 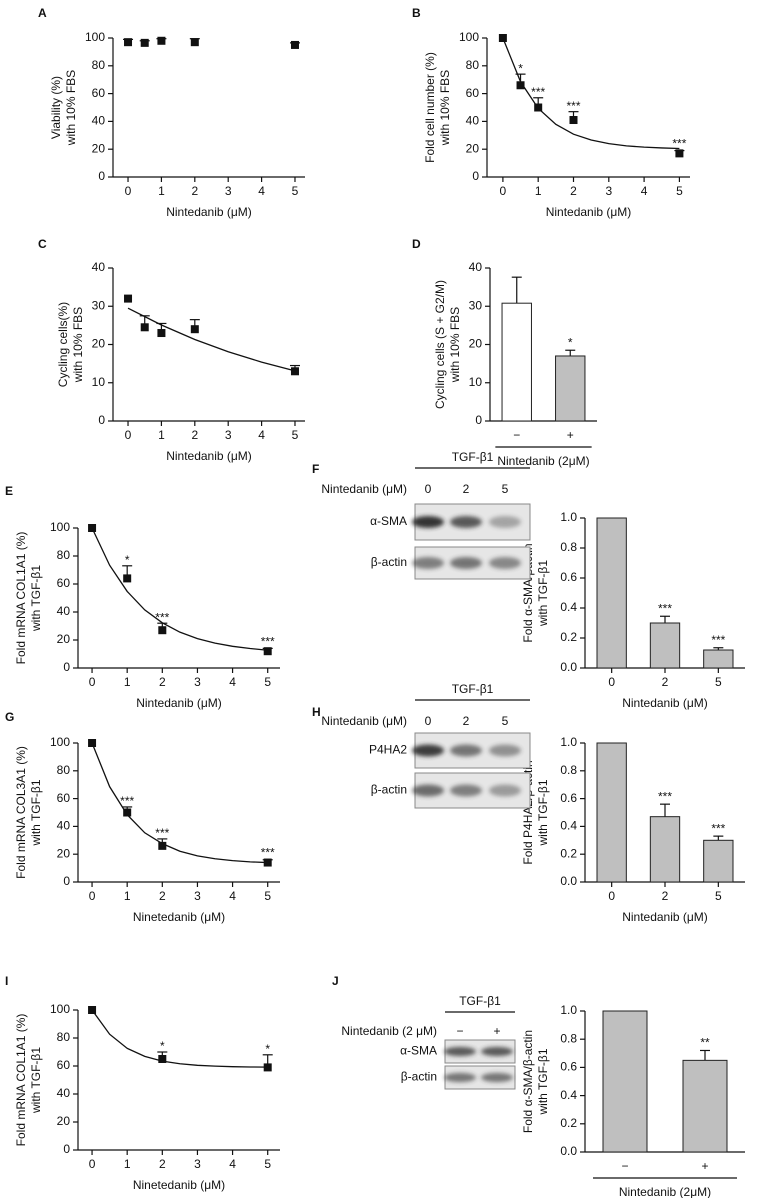 I want to click on x-tick-label: +, so click(x=570, y=435).